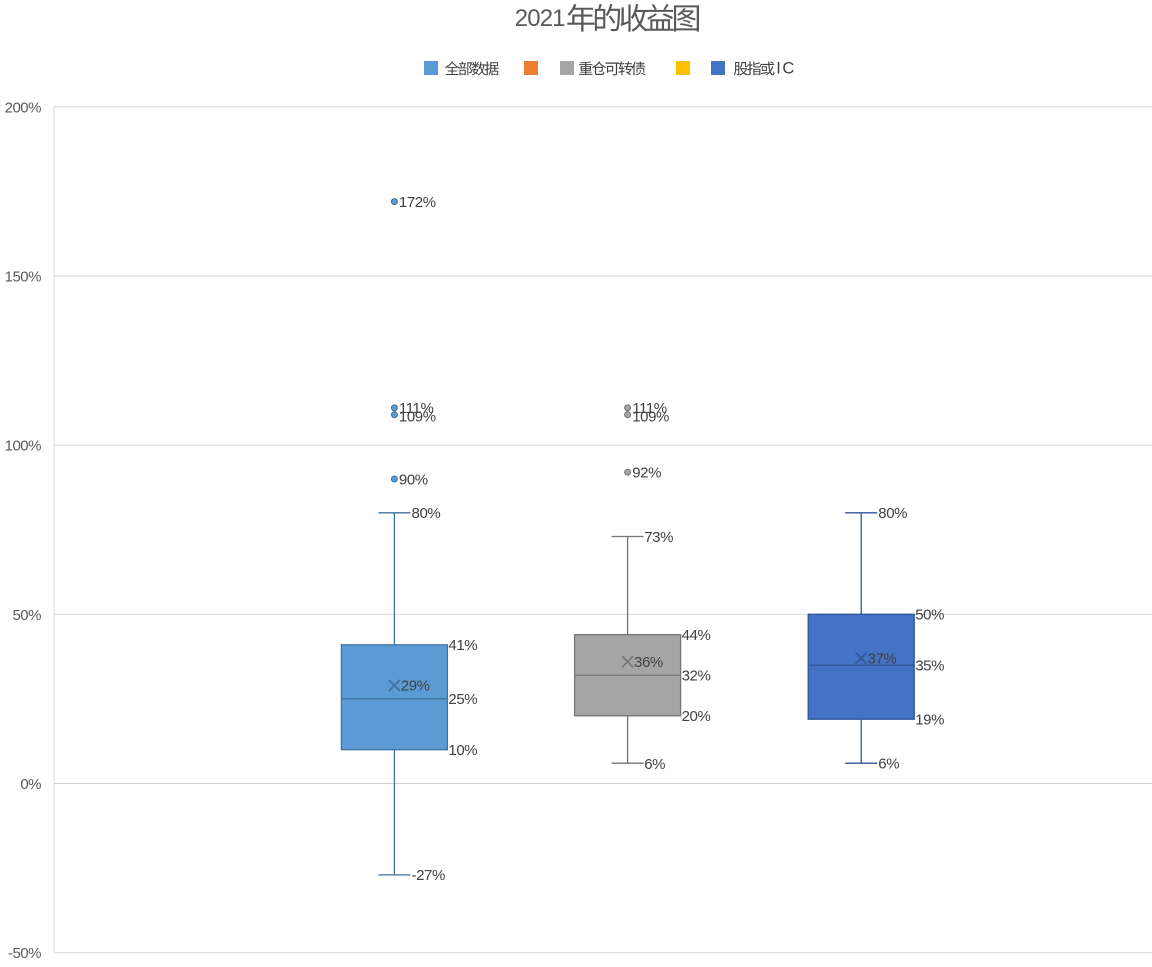 This screenshot has height=967, width=1152. I want to click on svg-text: -27%, so click(428, 875).